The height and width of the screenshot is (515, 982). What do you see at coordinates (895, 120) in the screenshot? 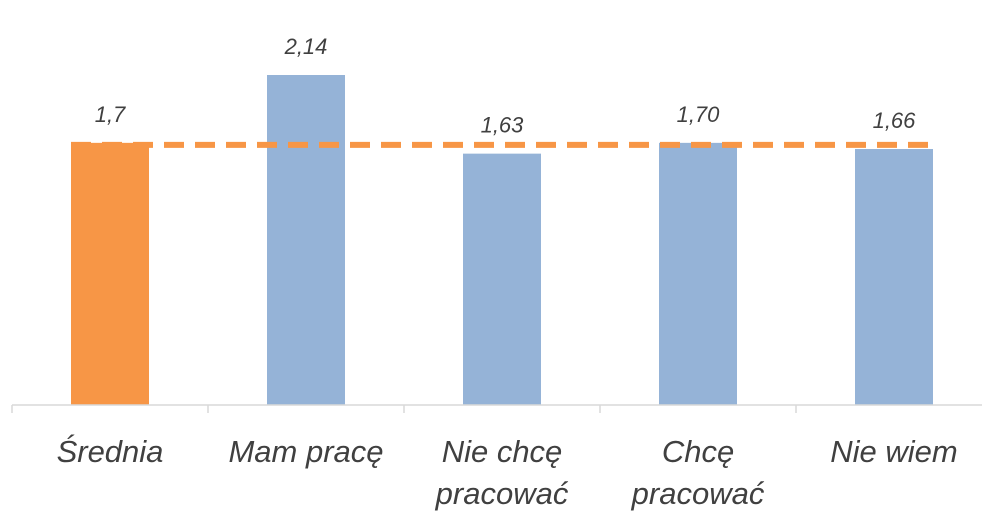
I see `data-label-5: 1,66` at bounding box center [895, 120].